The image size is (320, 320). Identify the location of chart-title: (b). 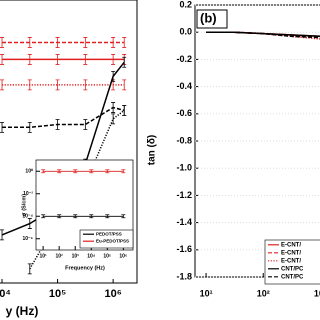
(208, 17).